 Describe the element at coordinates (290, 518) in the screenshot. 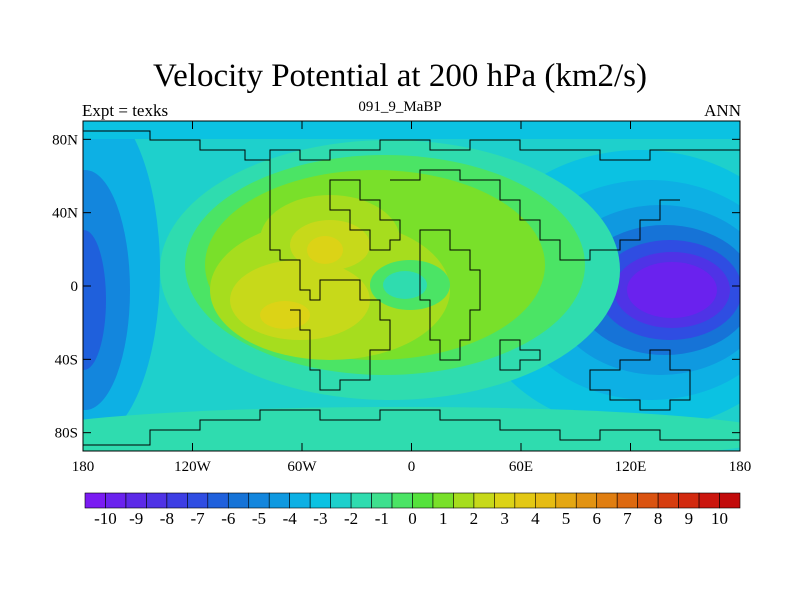

I see `colorbar-label: -4` at that location.